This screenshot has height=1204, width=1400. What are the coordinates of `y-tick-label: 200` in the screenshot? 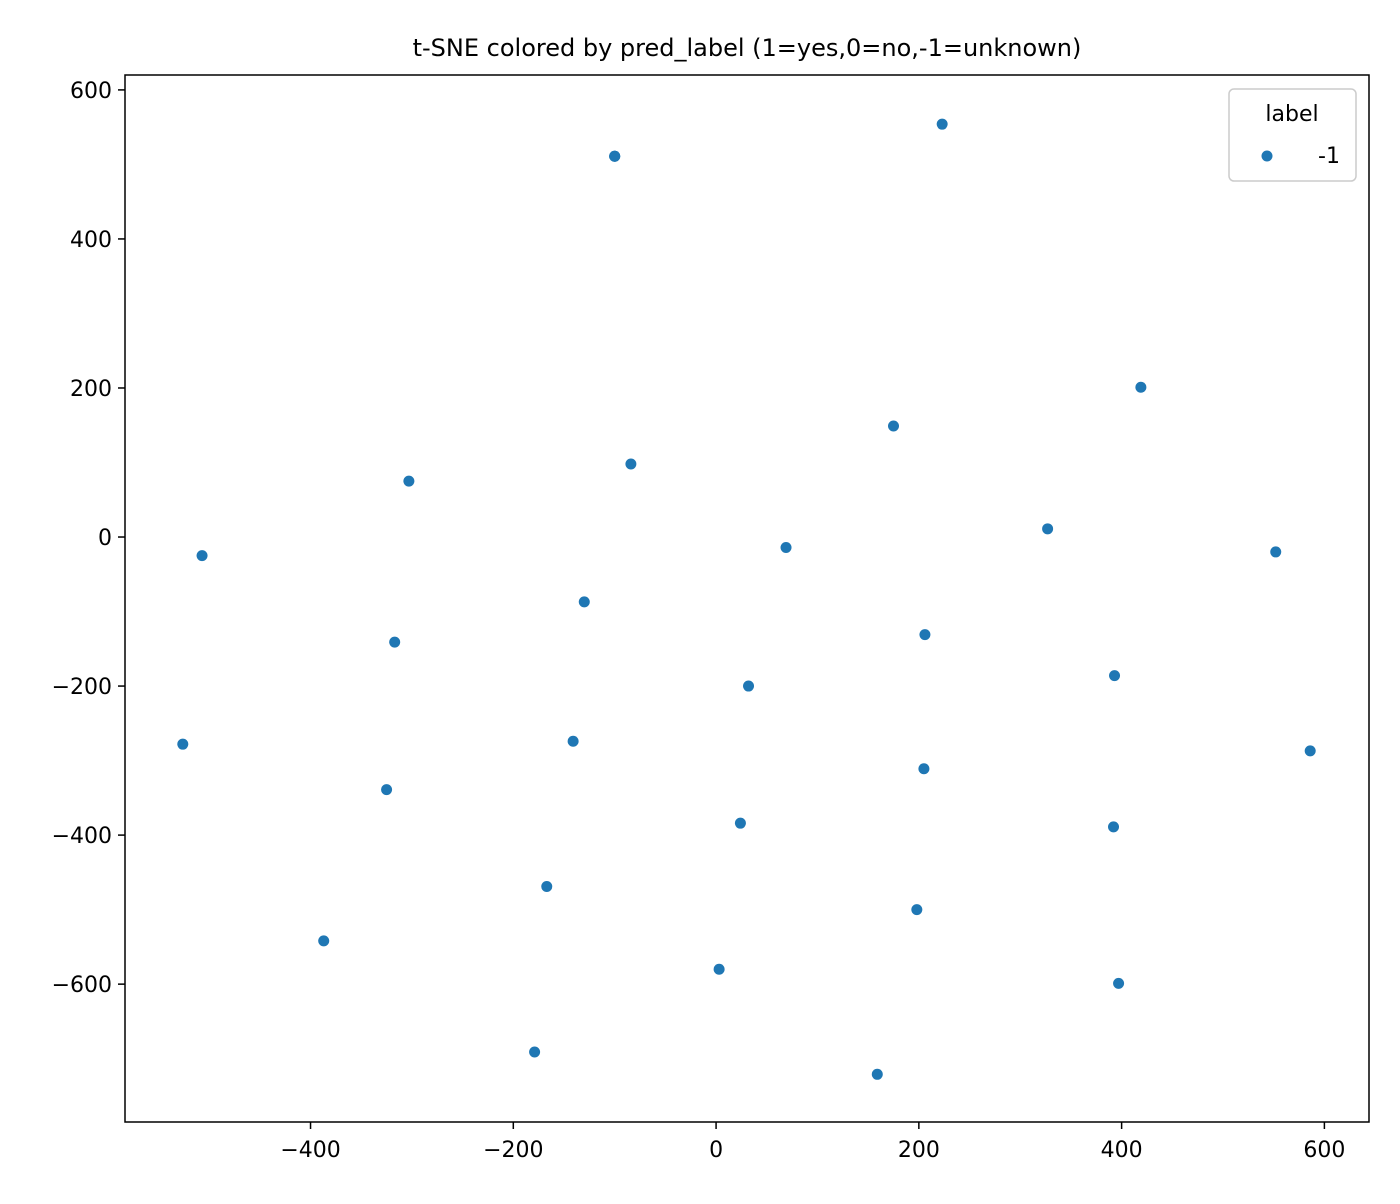 It's located at (91, 389).